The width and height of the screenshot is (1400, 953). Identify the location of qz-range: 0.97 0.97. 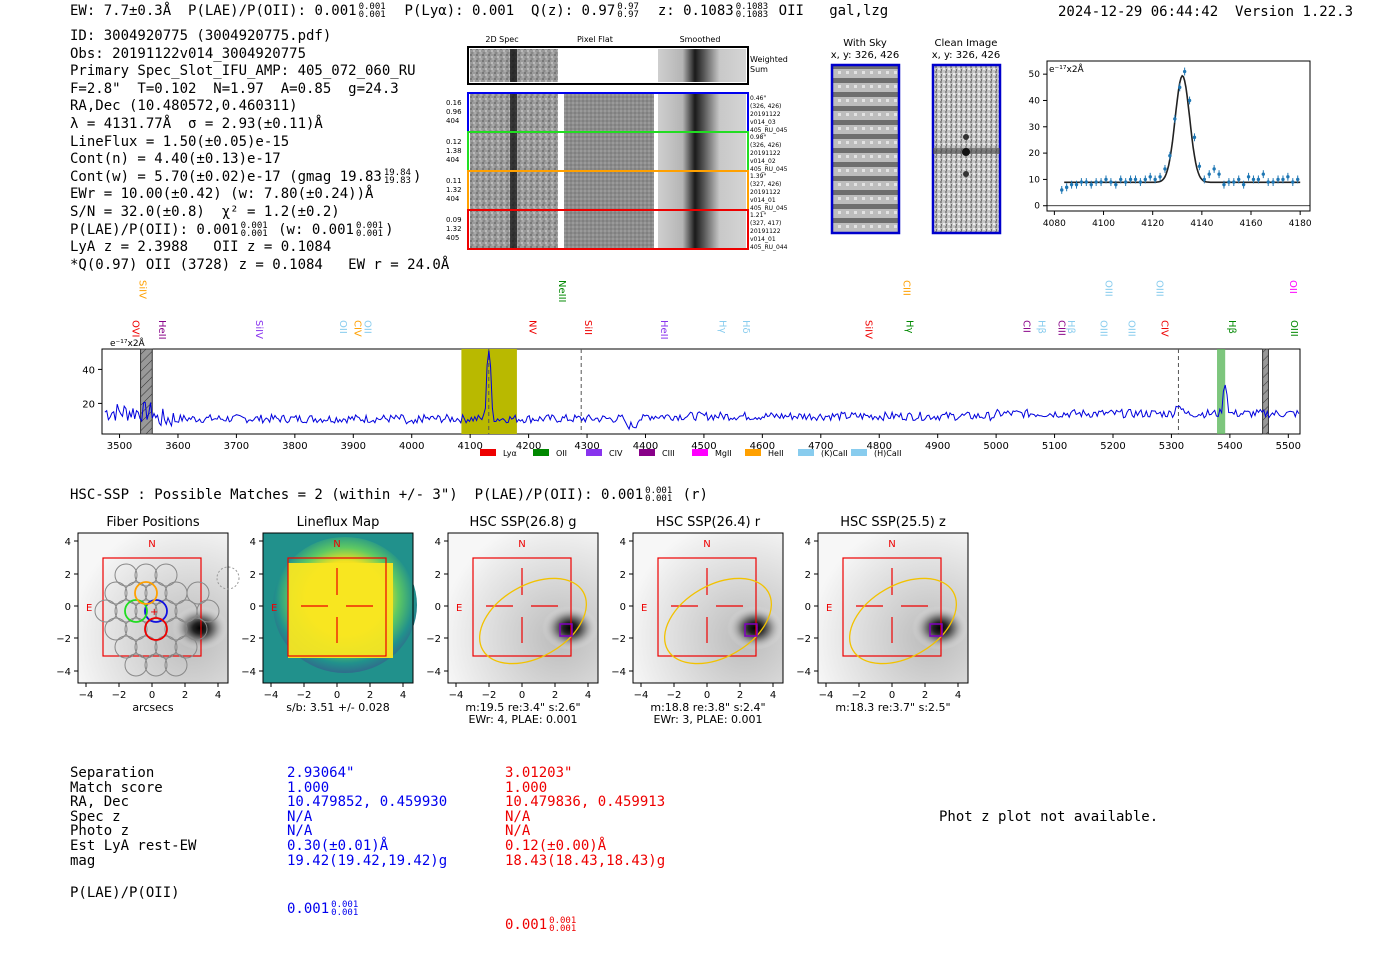
(628, 11).